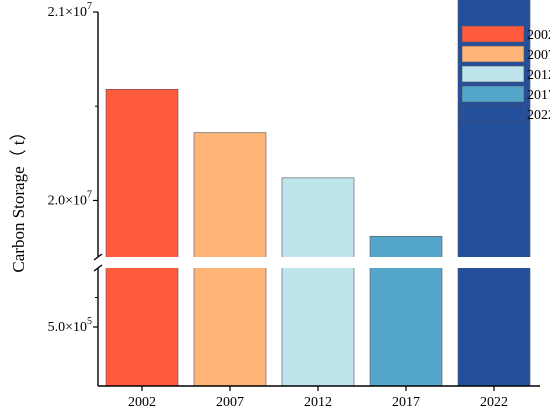 Image resolution: width=550 pixels, height=415 pixels. Describe the element at coordinates (538, 95) in the screenshot. I see `legend-label-2017: 2017` at that location.